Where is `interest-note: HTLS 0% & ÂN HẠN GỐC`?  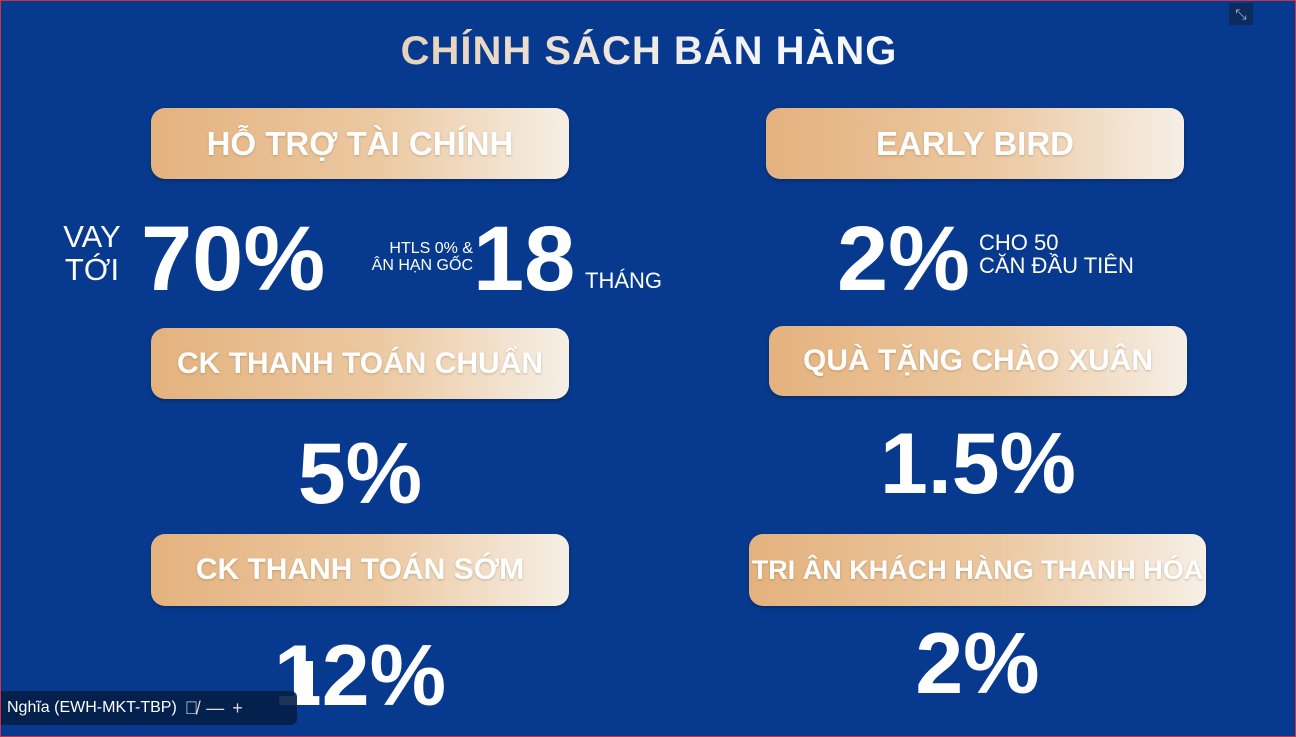 interest-note: HTLS 0% & ÂN HẠN GỐC is located at coordinates (418, 257).